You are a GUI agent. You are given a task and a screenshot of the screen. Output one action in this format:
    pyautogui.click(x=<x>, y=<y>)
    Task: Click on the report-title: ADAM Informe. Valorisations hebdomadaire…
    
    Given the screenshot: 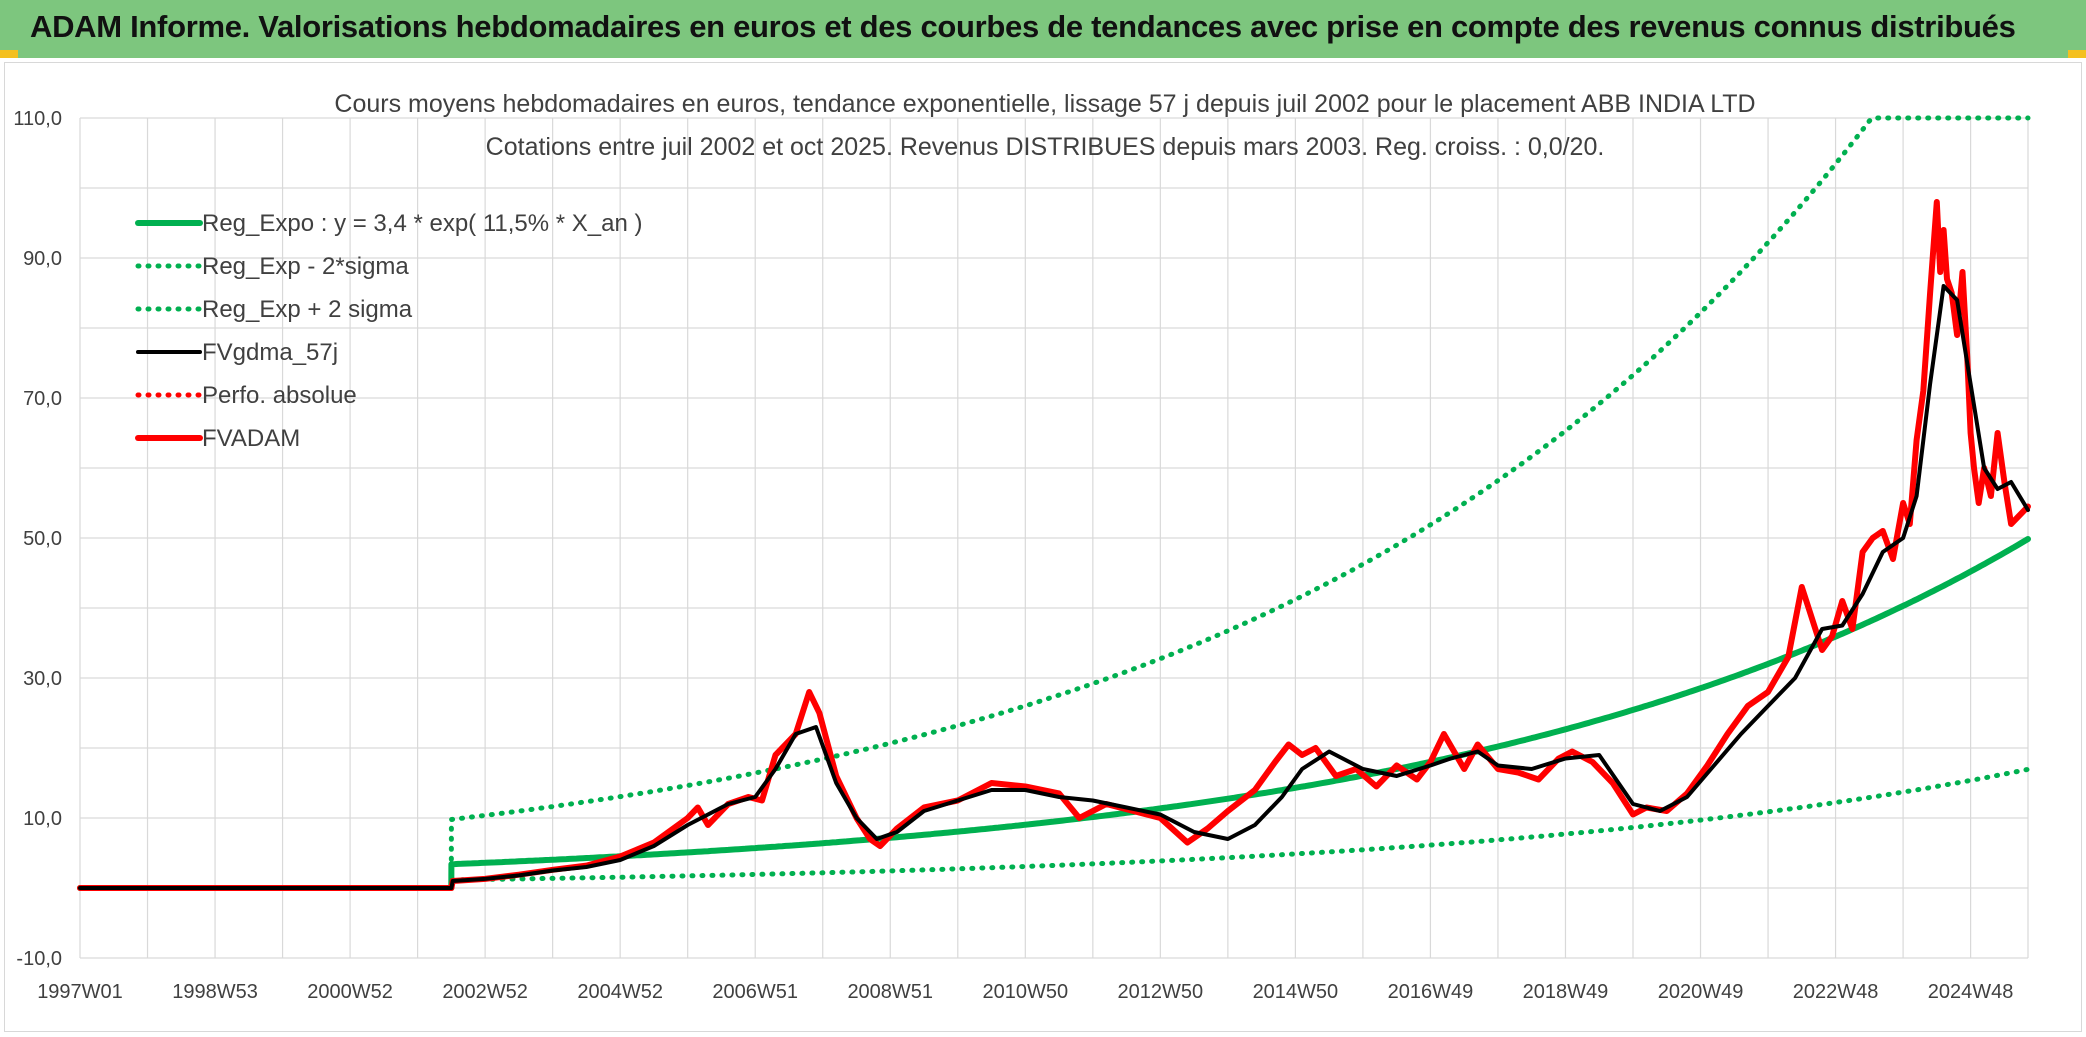 What is the action you would take?
    pyautogui.click(x=1023, y=26)
    